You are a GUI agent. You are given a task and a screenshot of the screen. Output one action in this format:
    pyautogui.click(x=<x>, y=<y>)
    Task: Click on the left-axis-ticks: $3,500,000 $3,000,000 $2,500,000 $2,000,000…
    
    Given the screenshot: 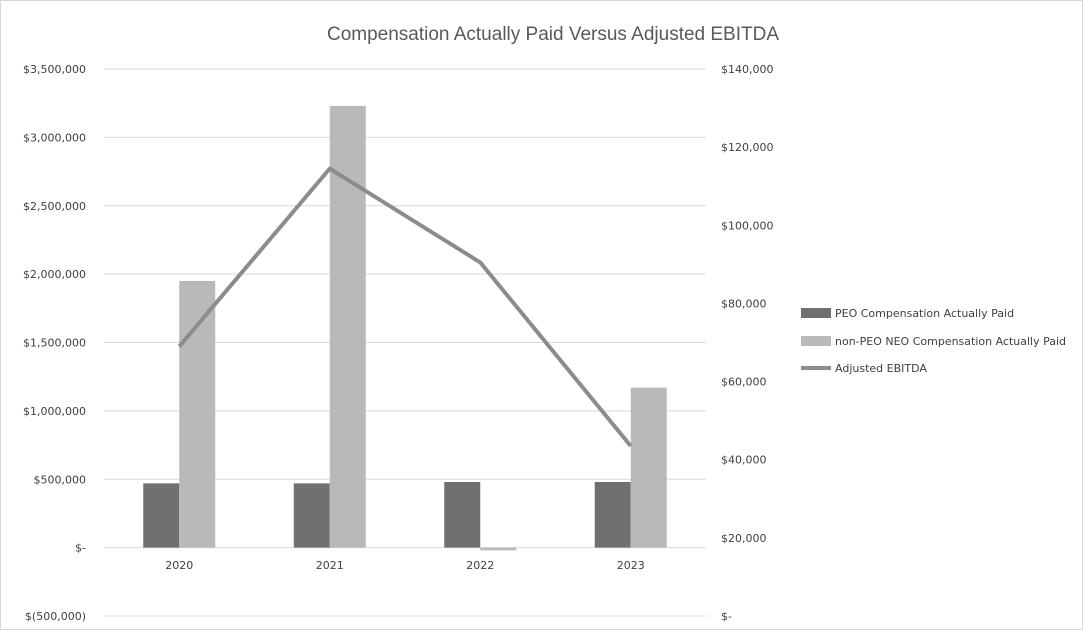 What is the action you would take?
    pyautogui.click(x=54, y=343)
    